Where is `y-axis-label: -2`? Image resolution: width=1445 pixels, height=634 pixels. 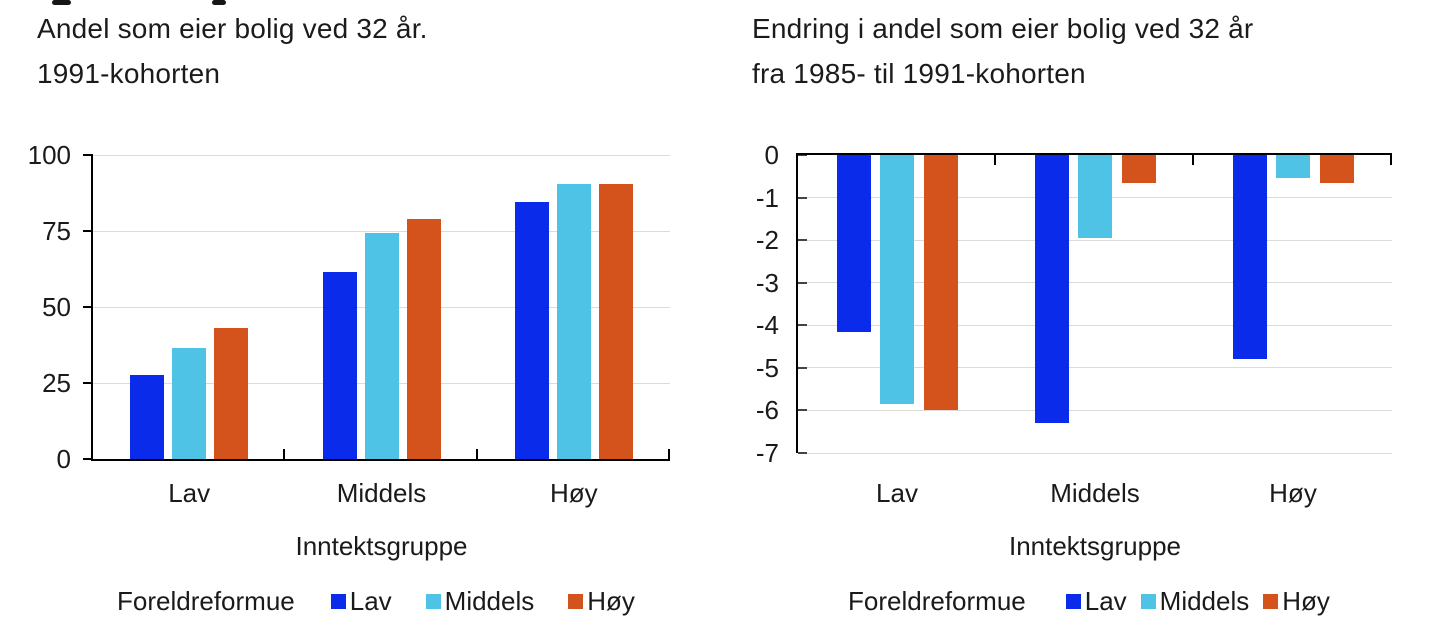 y-axis-label: -2 is located at coordinates (767, 240).